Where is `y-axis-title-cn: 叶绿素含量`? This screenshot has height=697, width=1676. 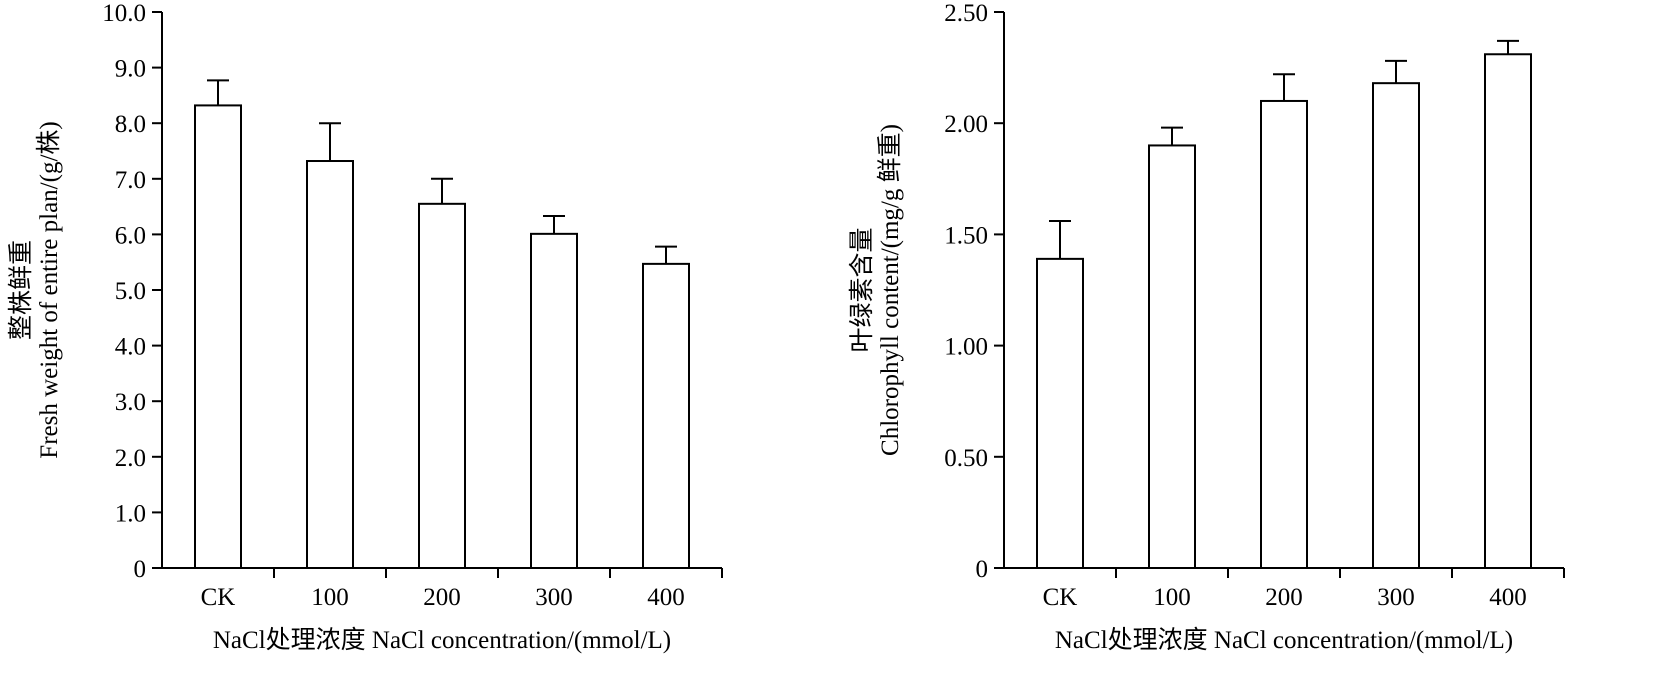
y-axis-title-cn: 叶绿素含量 is located at coordinates (862, 289).